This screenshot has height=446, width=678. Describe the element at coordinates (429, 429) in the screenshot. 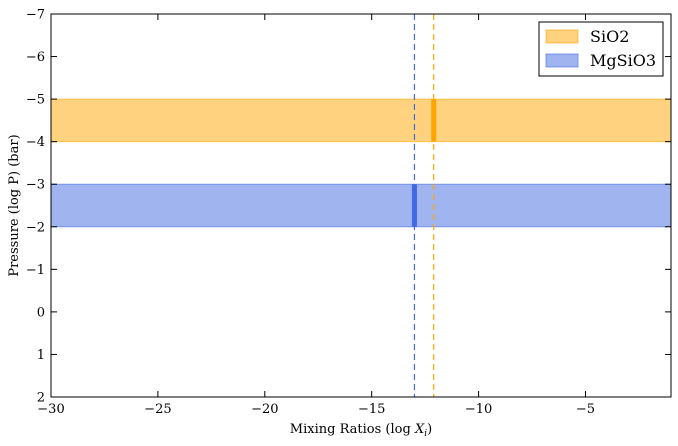

I see `x-axis-label-end: )` at that location.